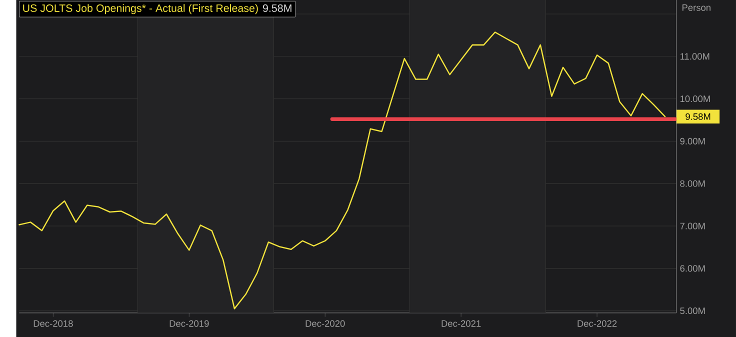  What do you see at coordinates (277, 8) in the screenshot?
I see `chart-subtitle: 9.58M` at bounding box center [277, 8].